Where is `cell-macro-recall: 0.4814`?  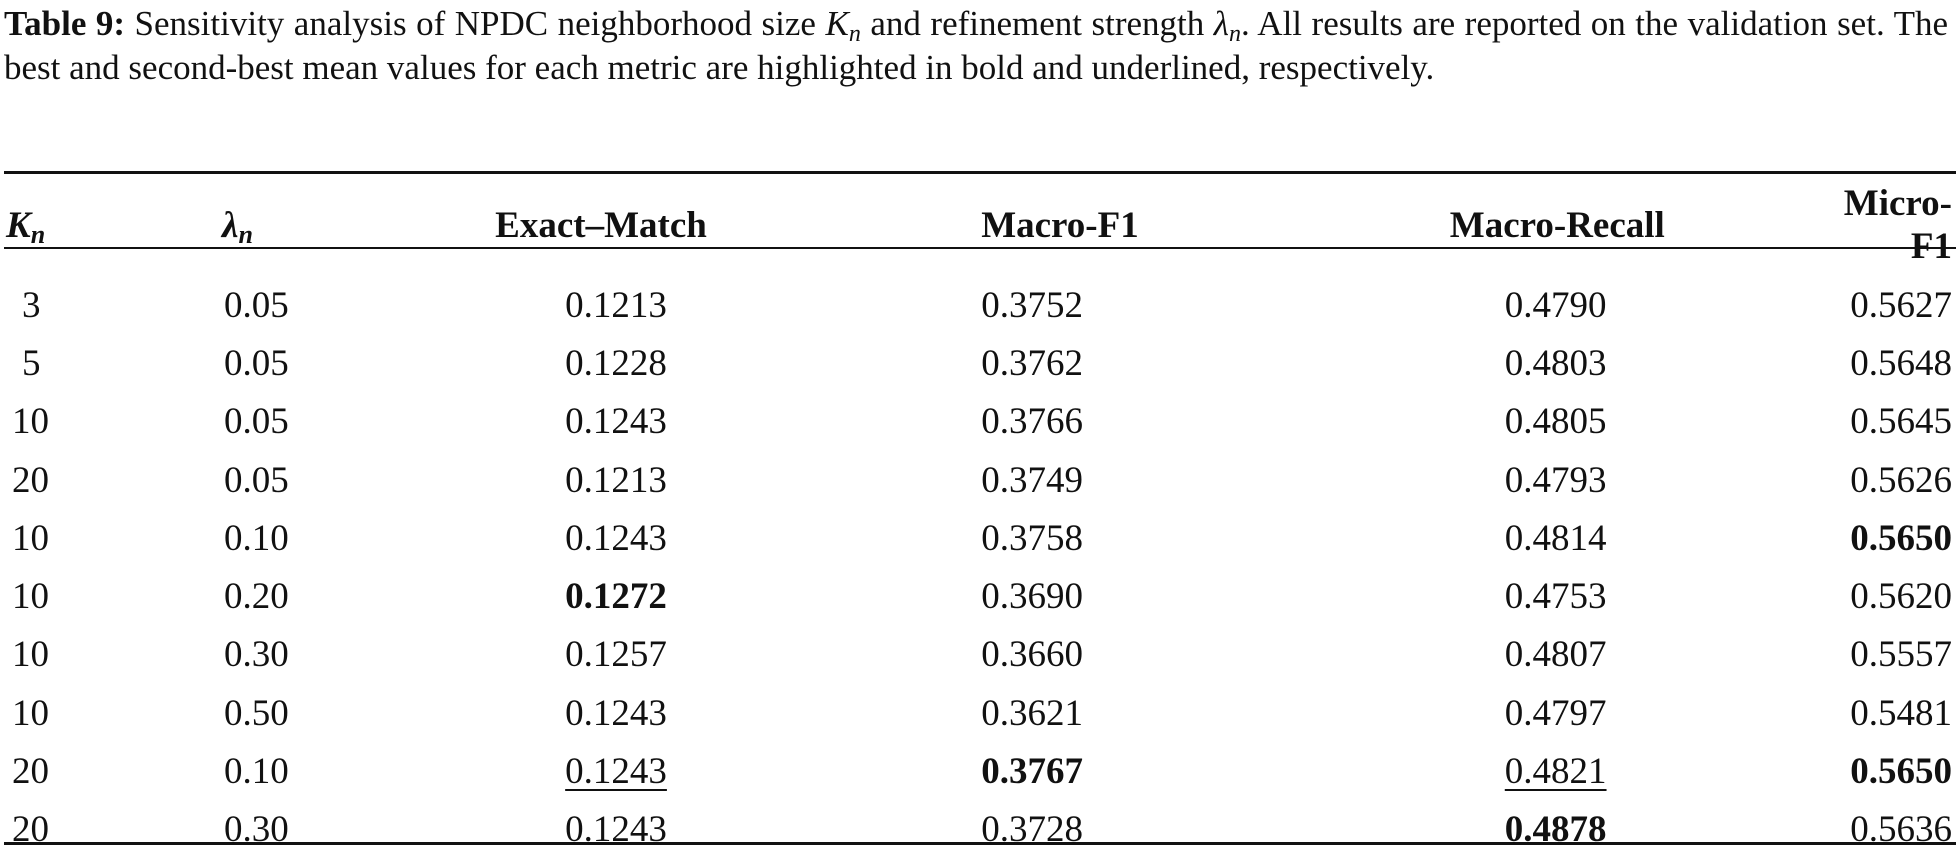
cell-macro-recall: 0.4814 is located at coordinates (1555, 538).